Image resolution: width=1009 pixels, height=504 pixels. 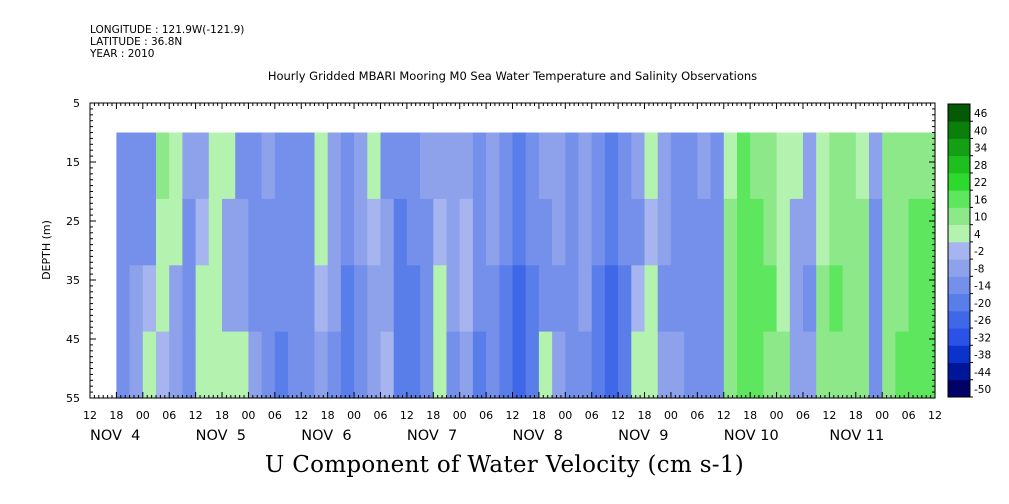 I want to click on colorbar-label: -14, so click(x=982, y=287).